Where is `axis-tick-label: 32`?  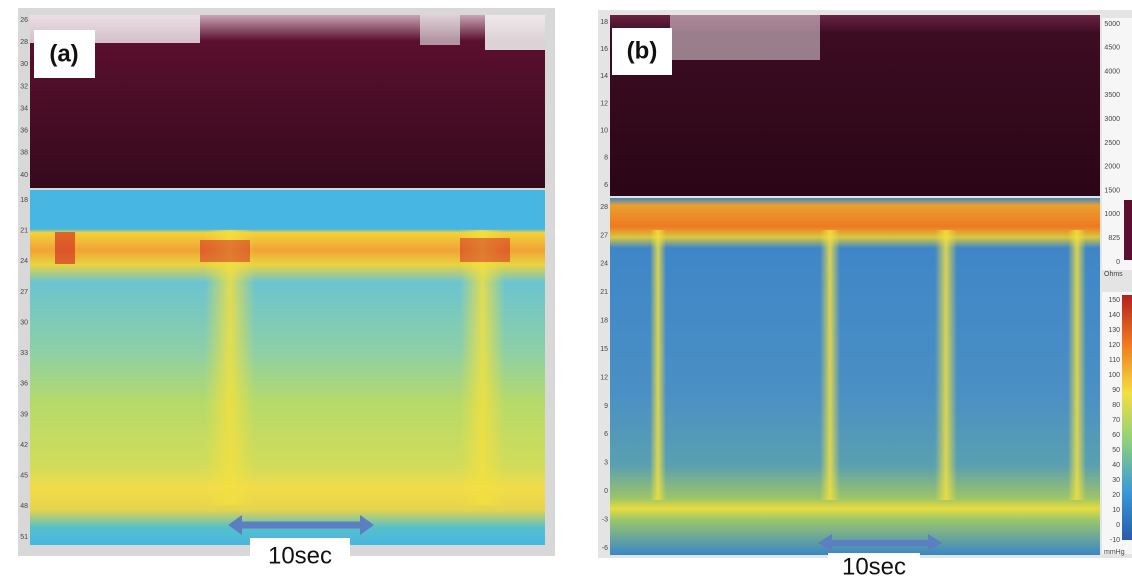
axis-tick-label: 32 is located at coordinates (24, 86).